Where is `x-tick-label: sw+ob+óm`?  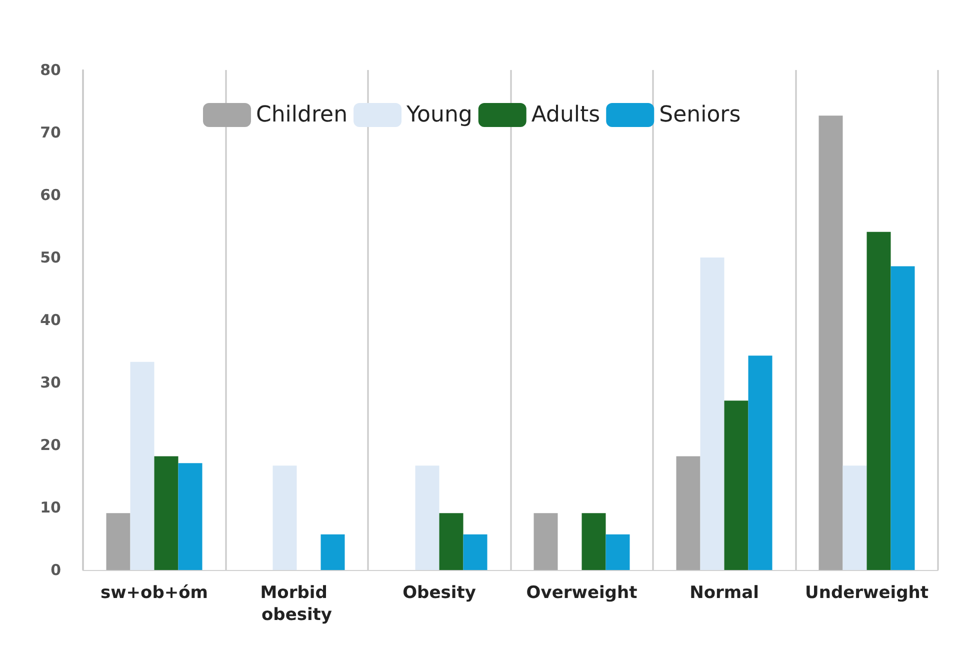 x-tick-label: sw+ob+óm is located at coordinates (154, 593).